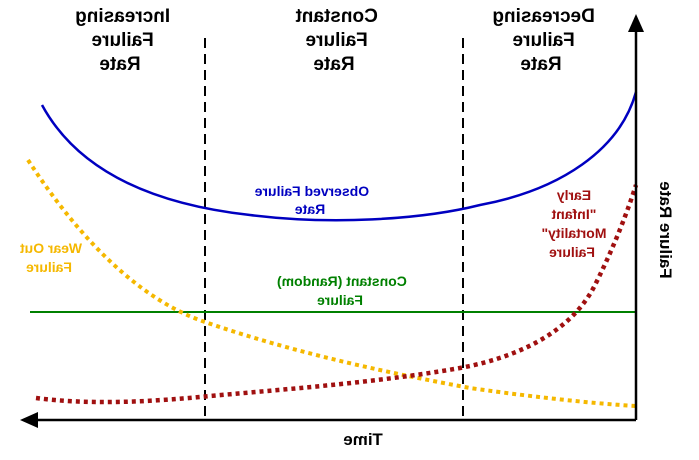  Describe the element at coordinates (120, 40) in the screenshot. I see `region-title-increasing: Increasing Failure Rate` at that location.